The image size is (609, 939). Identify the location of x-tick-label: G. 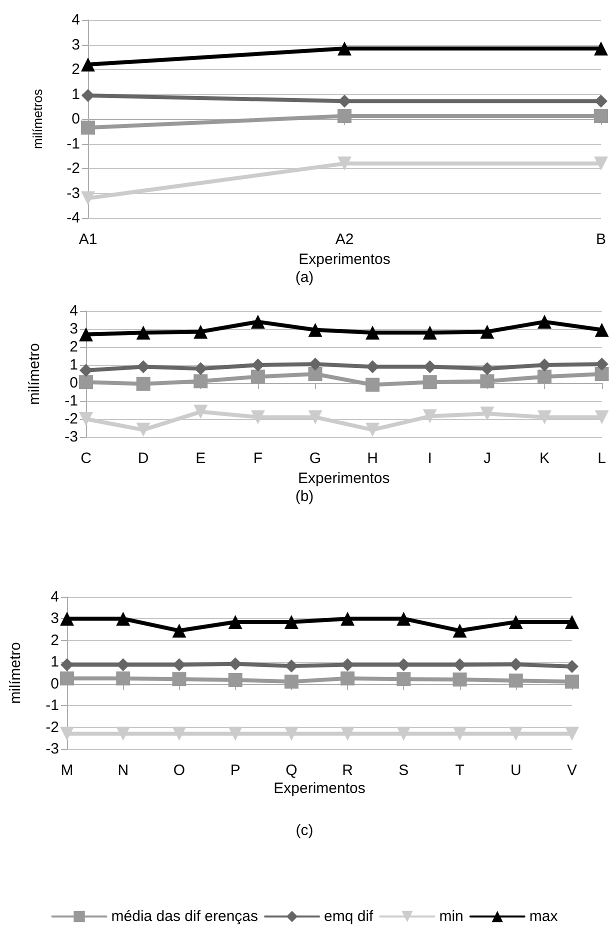
(315, 458).